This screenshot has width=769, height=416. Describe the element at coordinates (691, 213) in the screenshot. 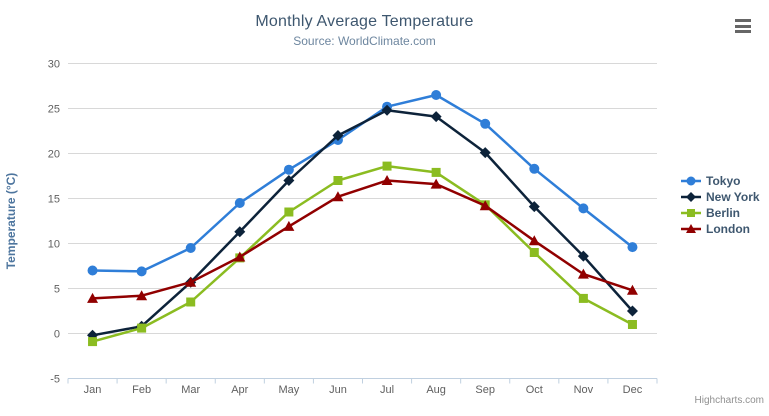

I see `square-icon` at that location.